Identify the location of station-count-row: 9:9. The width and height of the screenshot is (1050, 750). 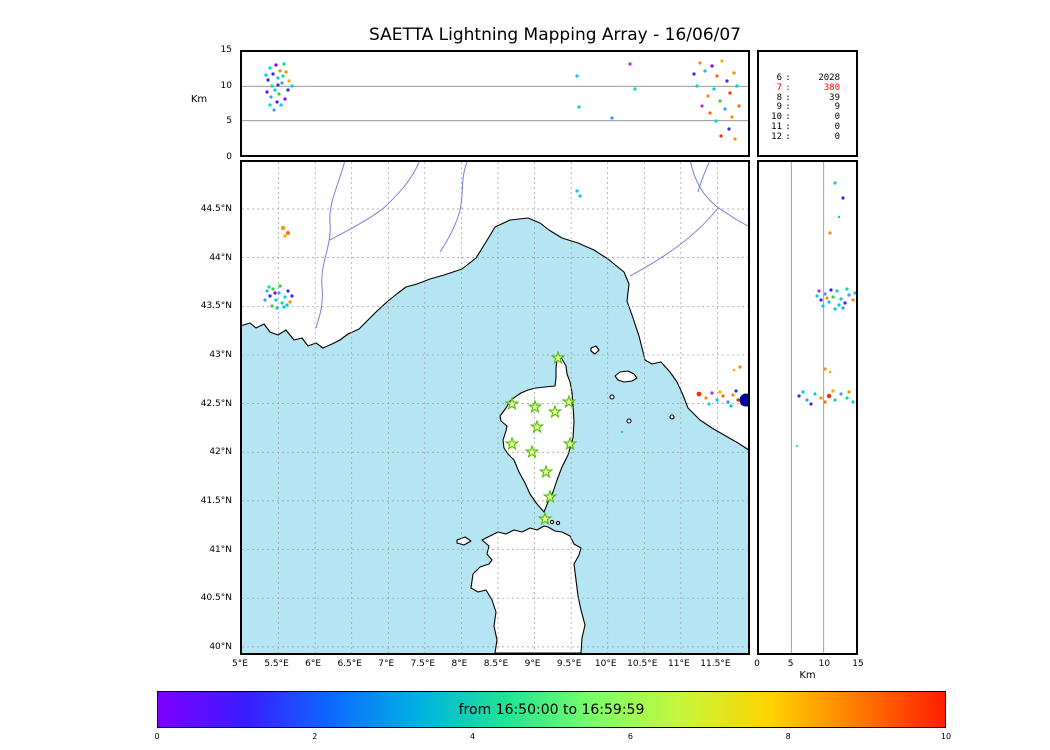
(808, 107).